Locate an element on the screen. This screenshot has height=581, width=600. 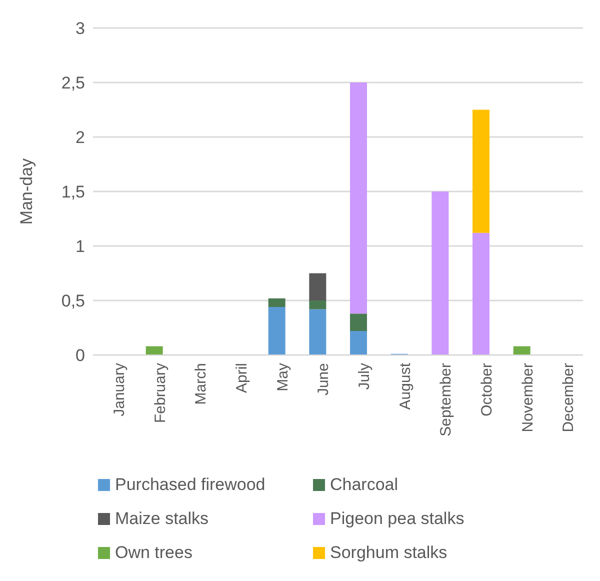
y-tick-label: 0 is located at coordinates (80, 356).